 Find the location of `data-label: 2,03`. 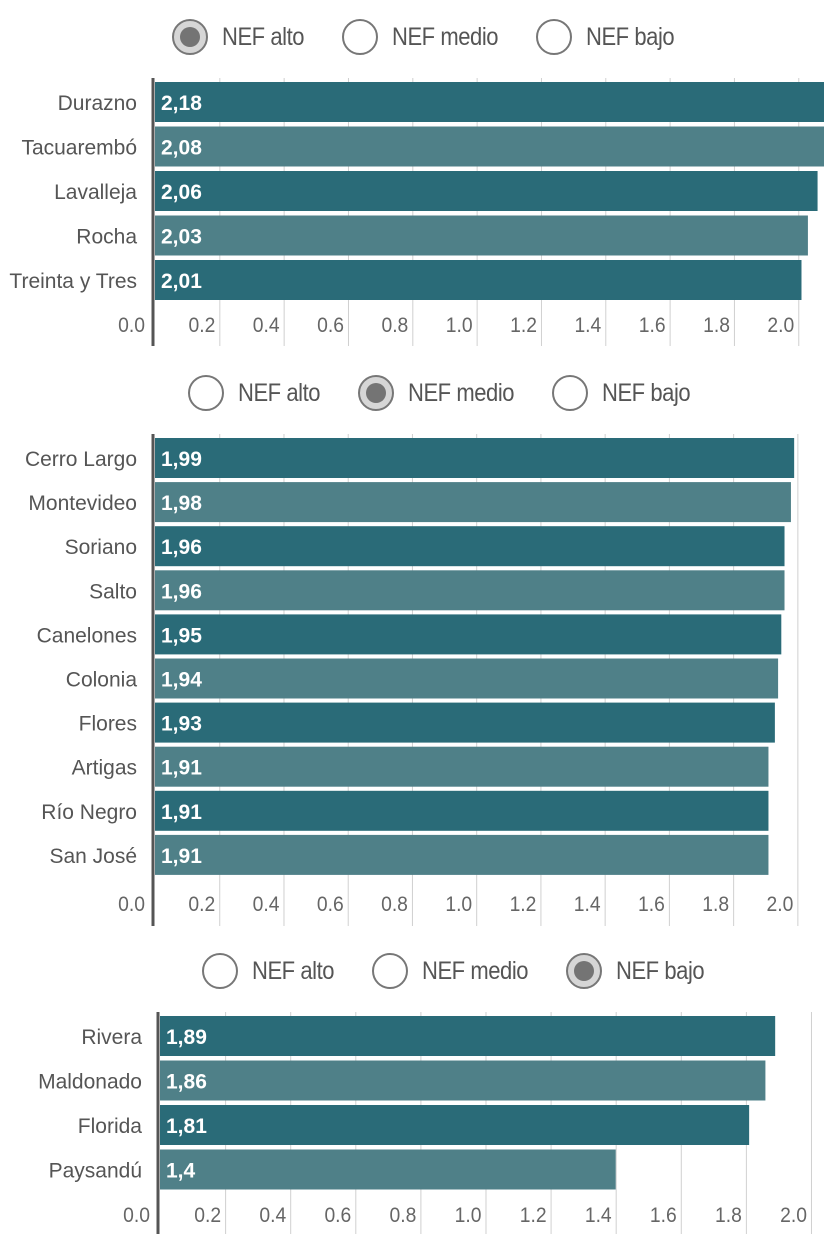

data-label: 2,03 is located at coordinates (181, 237).